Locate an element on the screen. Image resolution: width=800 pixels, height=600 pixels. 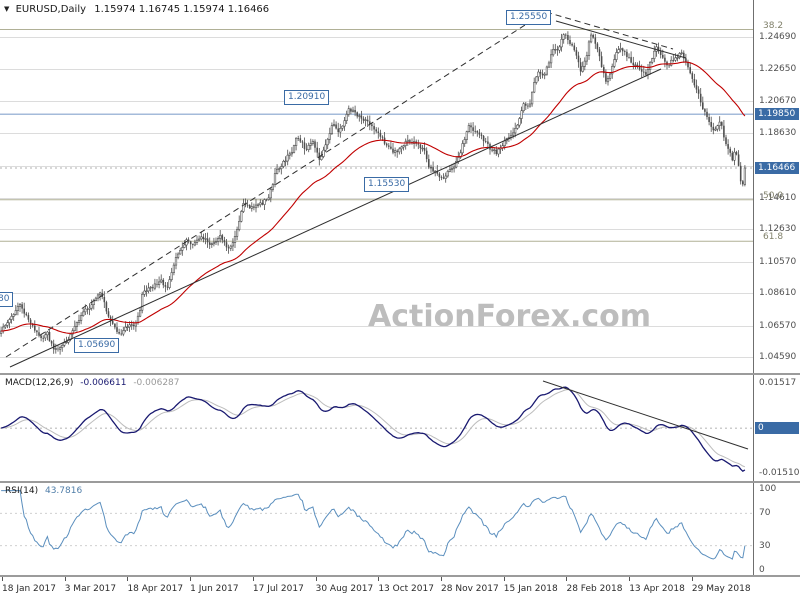
price-level-annotation: 1.05690 is located at coordinates (97, 345).